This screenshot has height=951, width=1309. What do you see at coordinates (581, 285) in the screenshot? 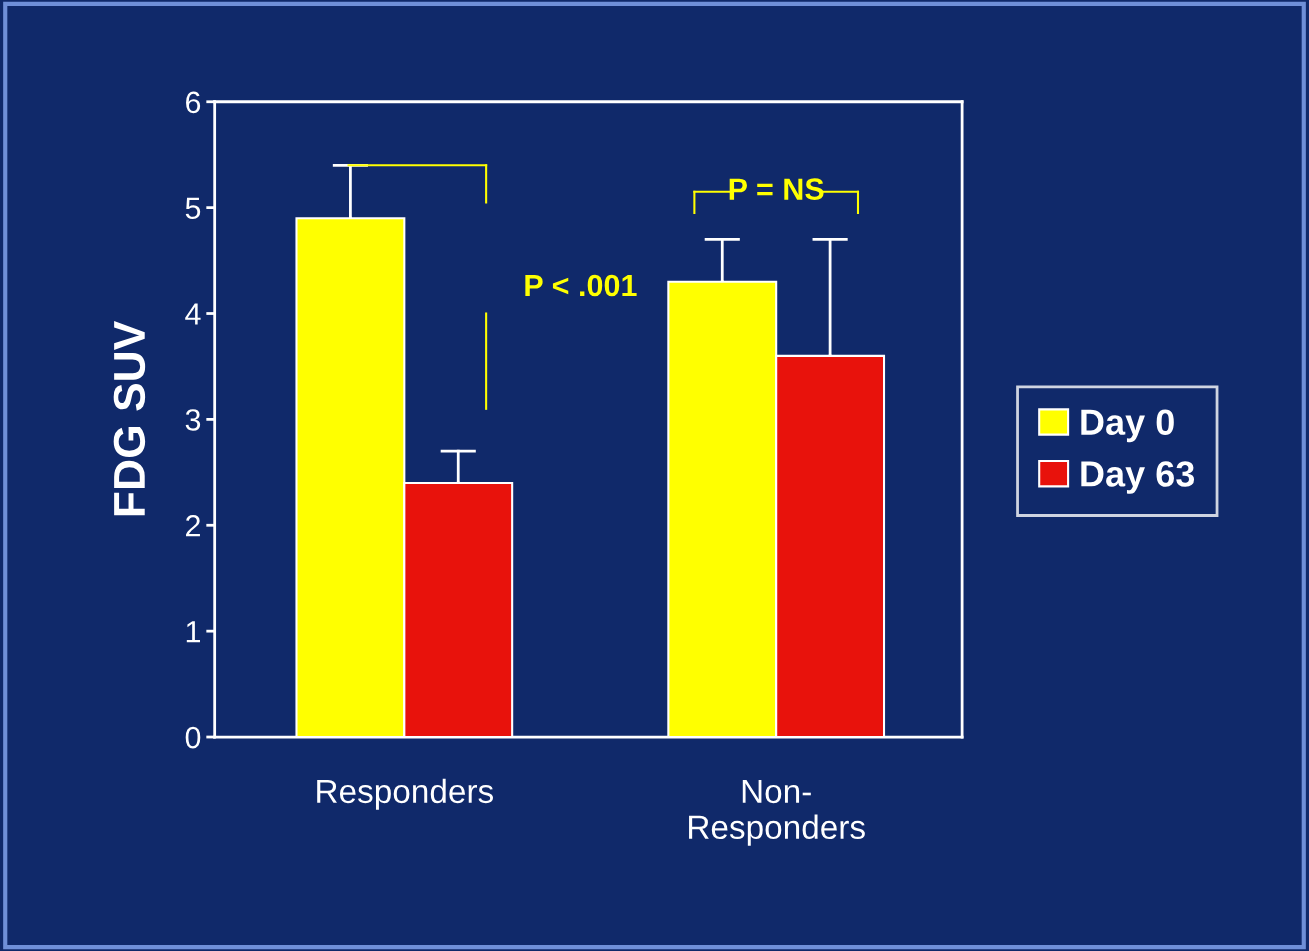
I see `annotation: P < .001` at bounding box center [581, 285].